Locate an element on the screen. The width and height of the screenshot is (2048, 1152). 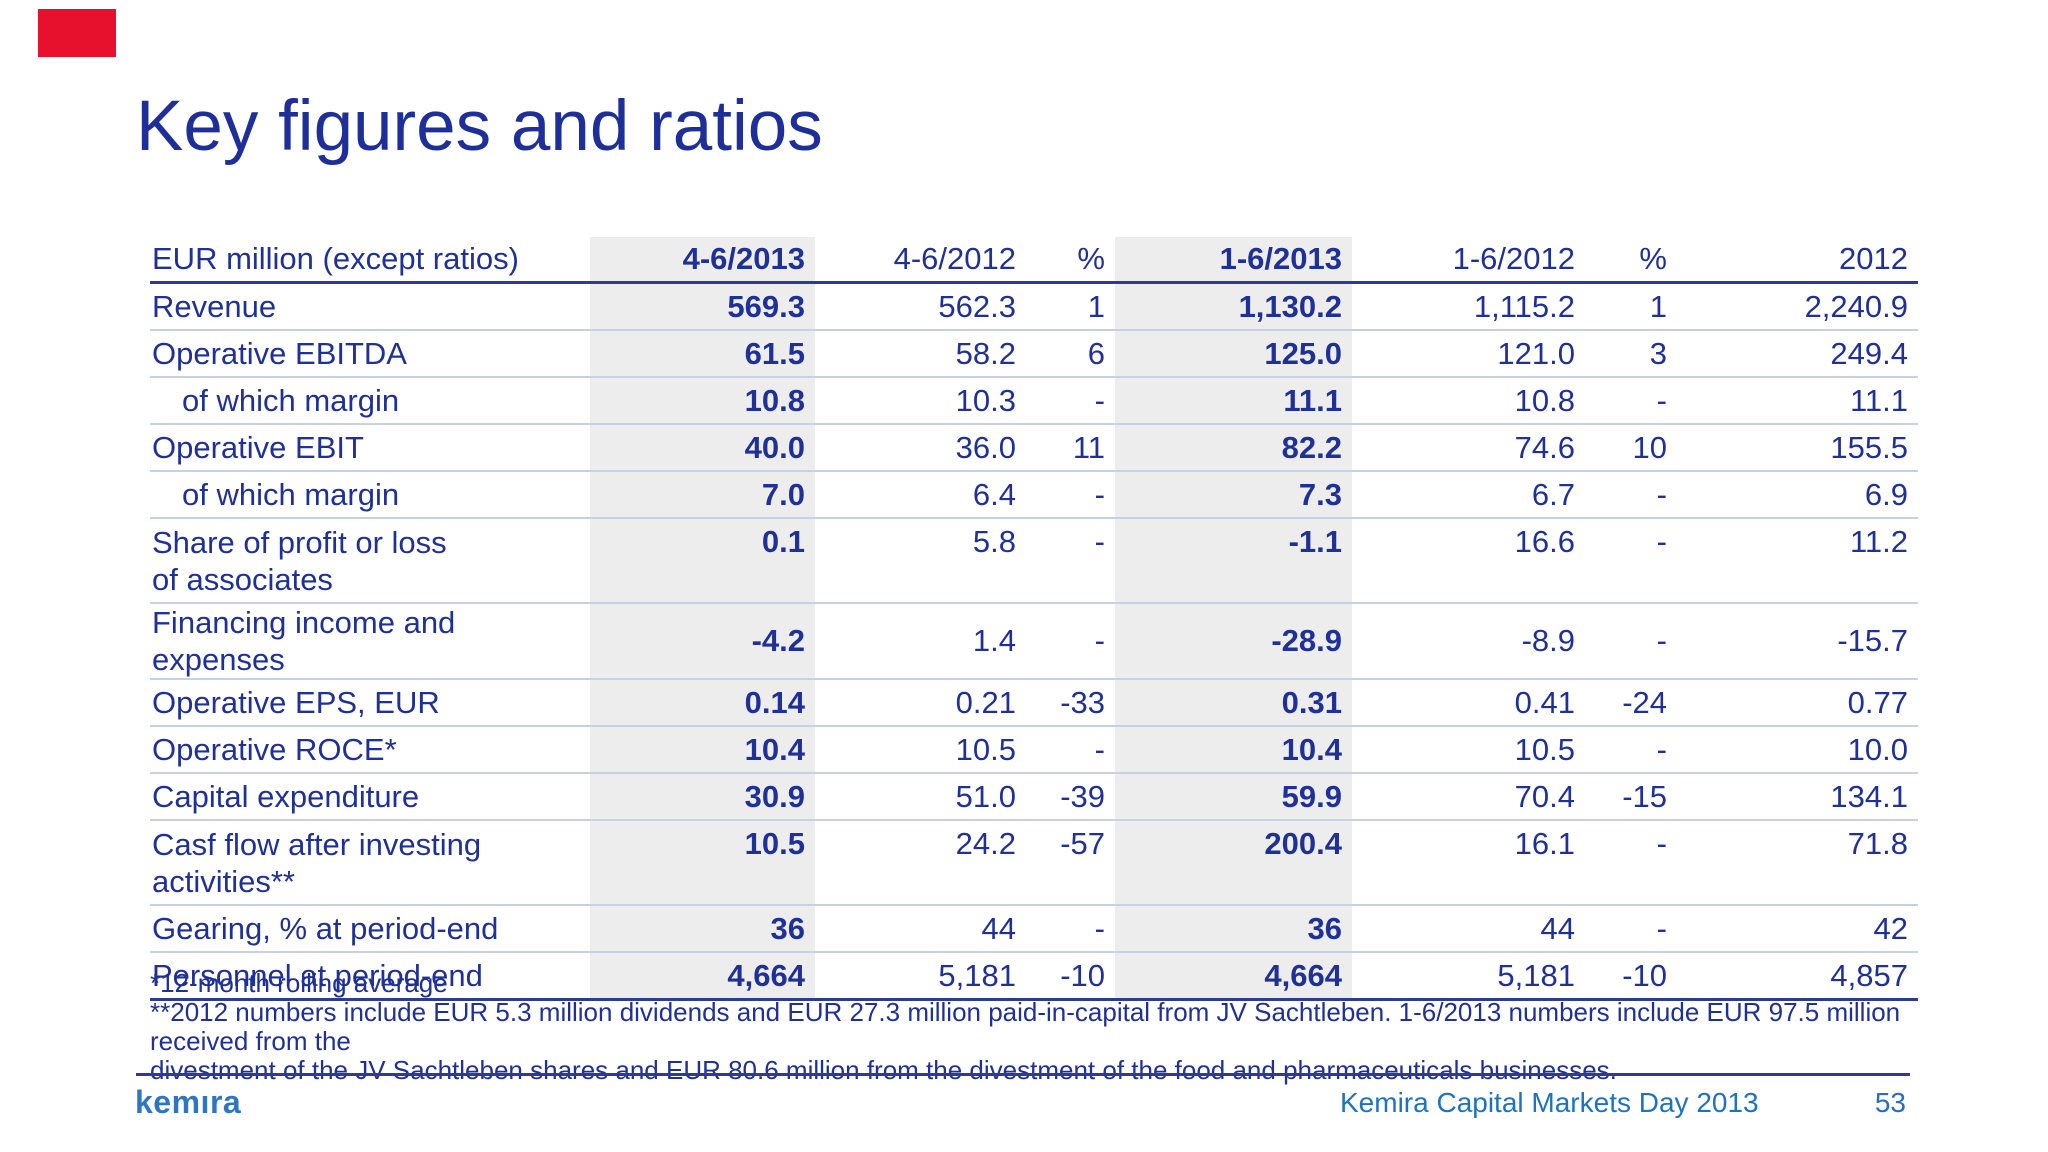
cell-value: 569.3 is located at coordinates (702, 306).